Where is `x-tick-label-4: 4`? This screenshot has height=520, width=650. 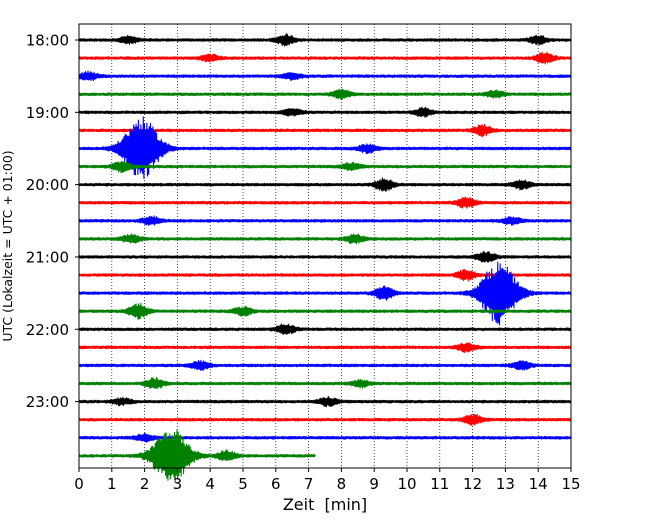 x-tick-label-4: 4 is located at coordinates (210, 484).